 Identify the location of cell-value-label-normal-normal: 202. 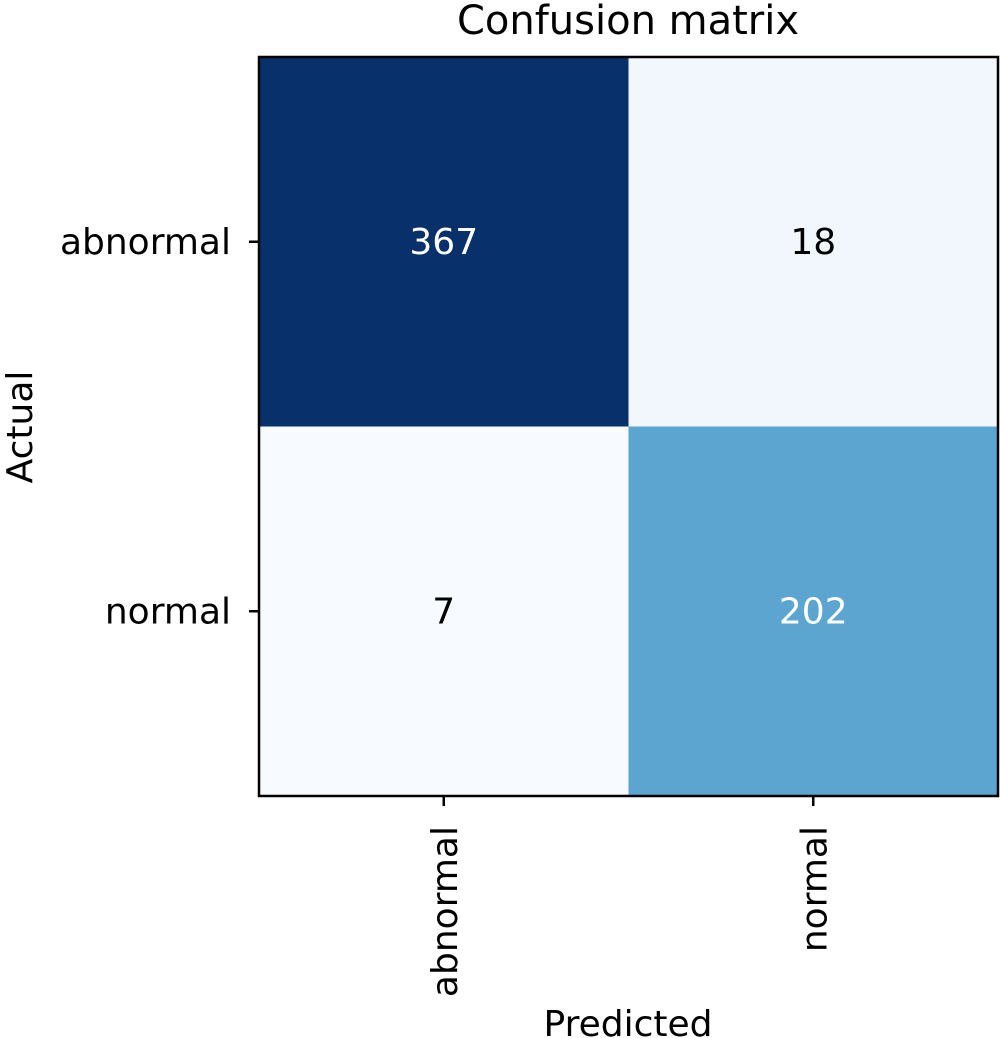
(813, 611).